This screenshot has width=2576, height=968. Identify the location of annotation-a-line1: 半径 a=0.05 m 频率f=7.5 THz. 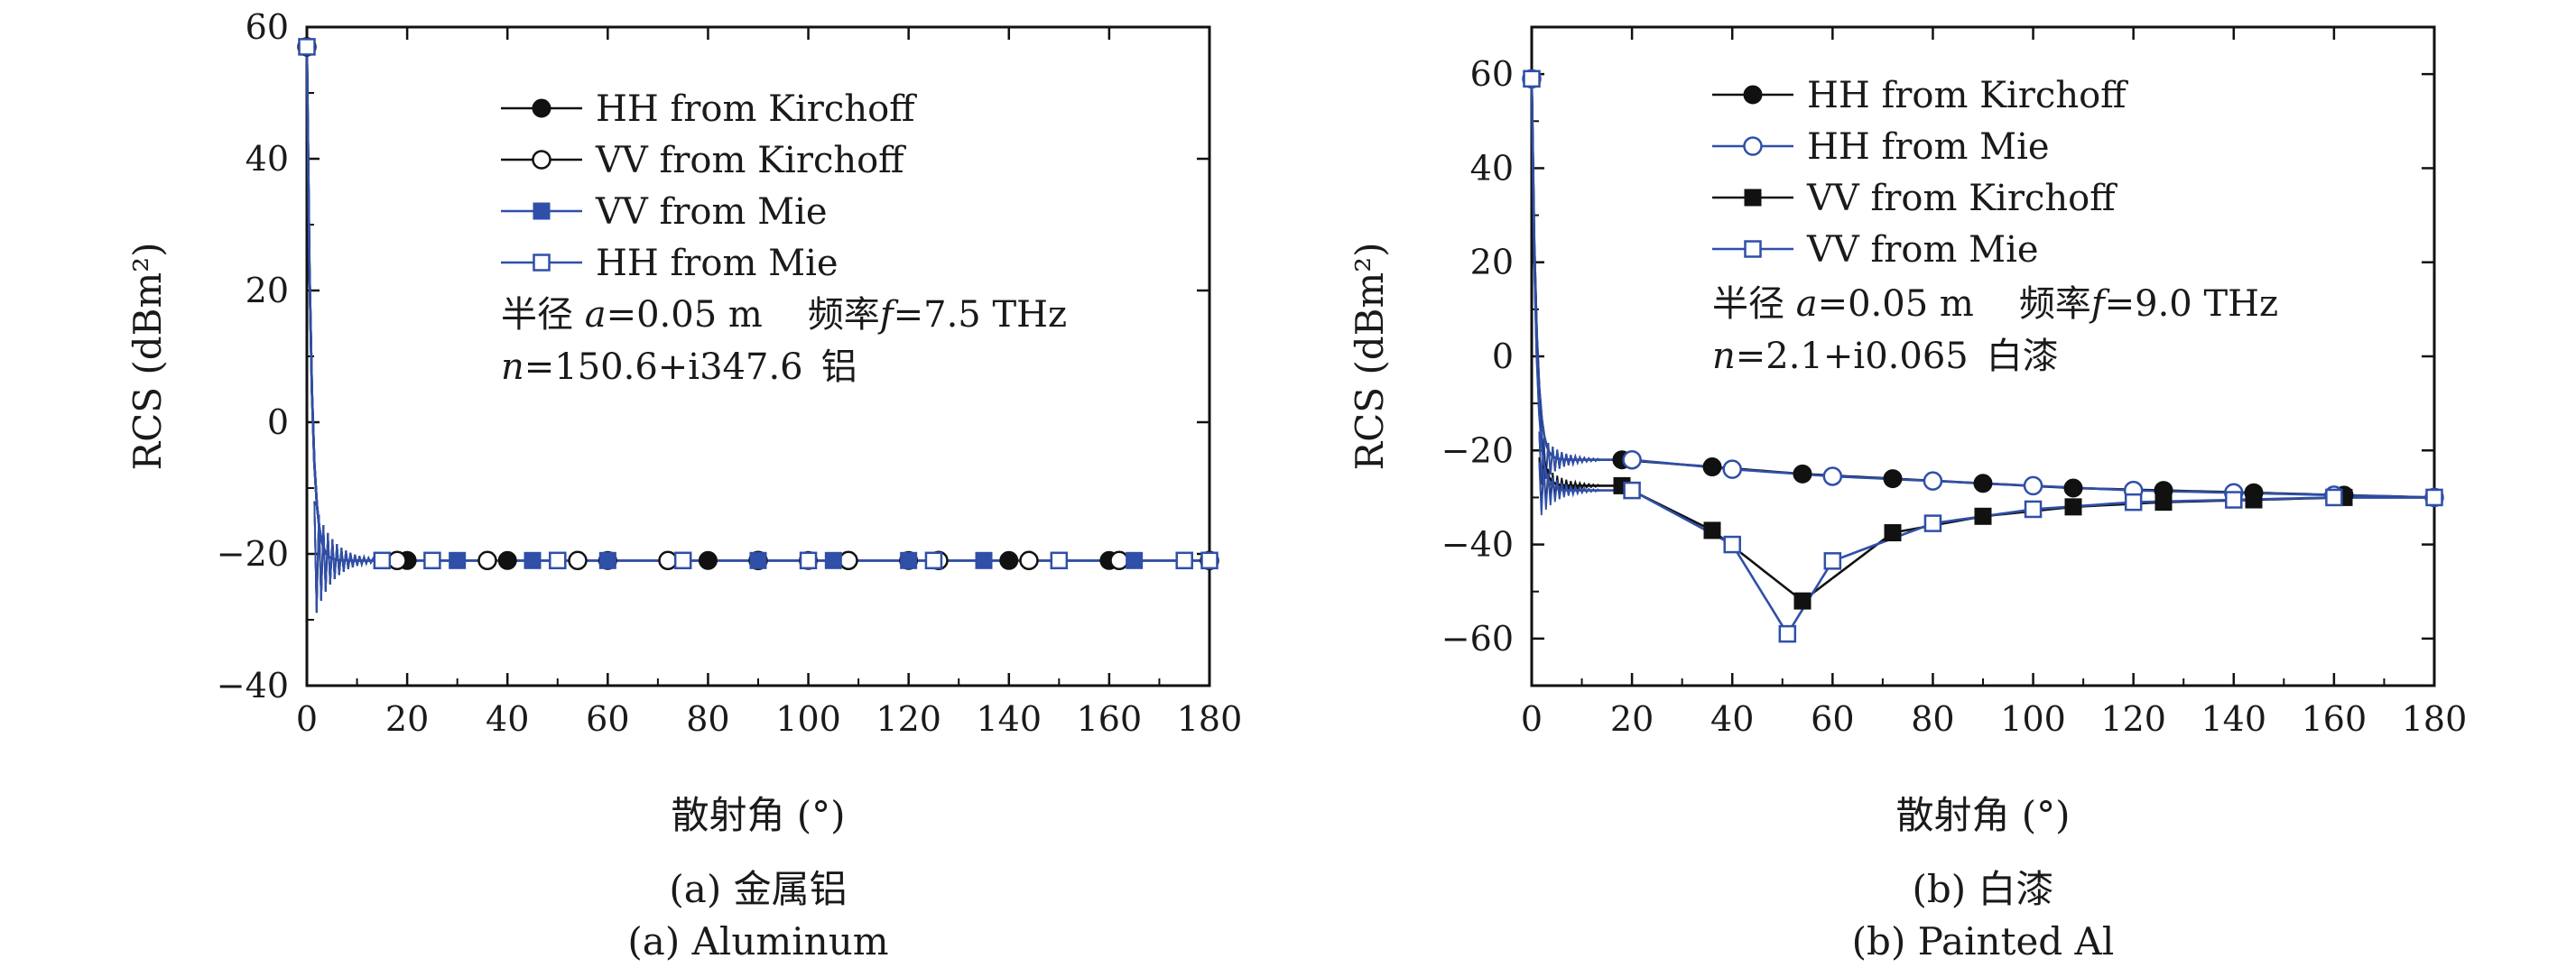
(784, 315).